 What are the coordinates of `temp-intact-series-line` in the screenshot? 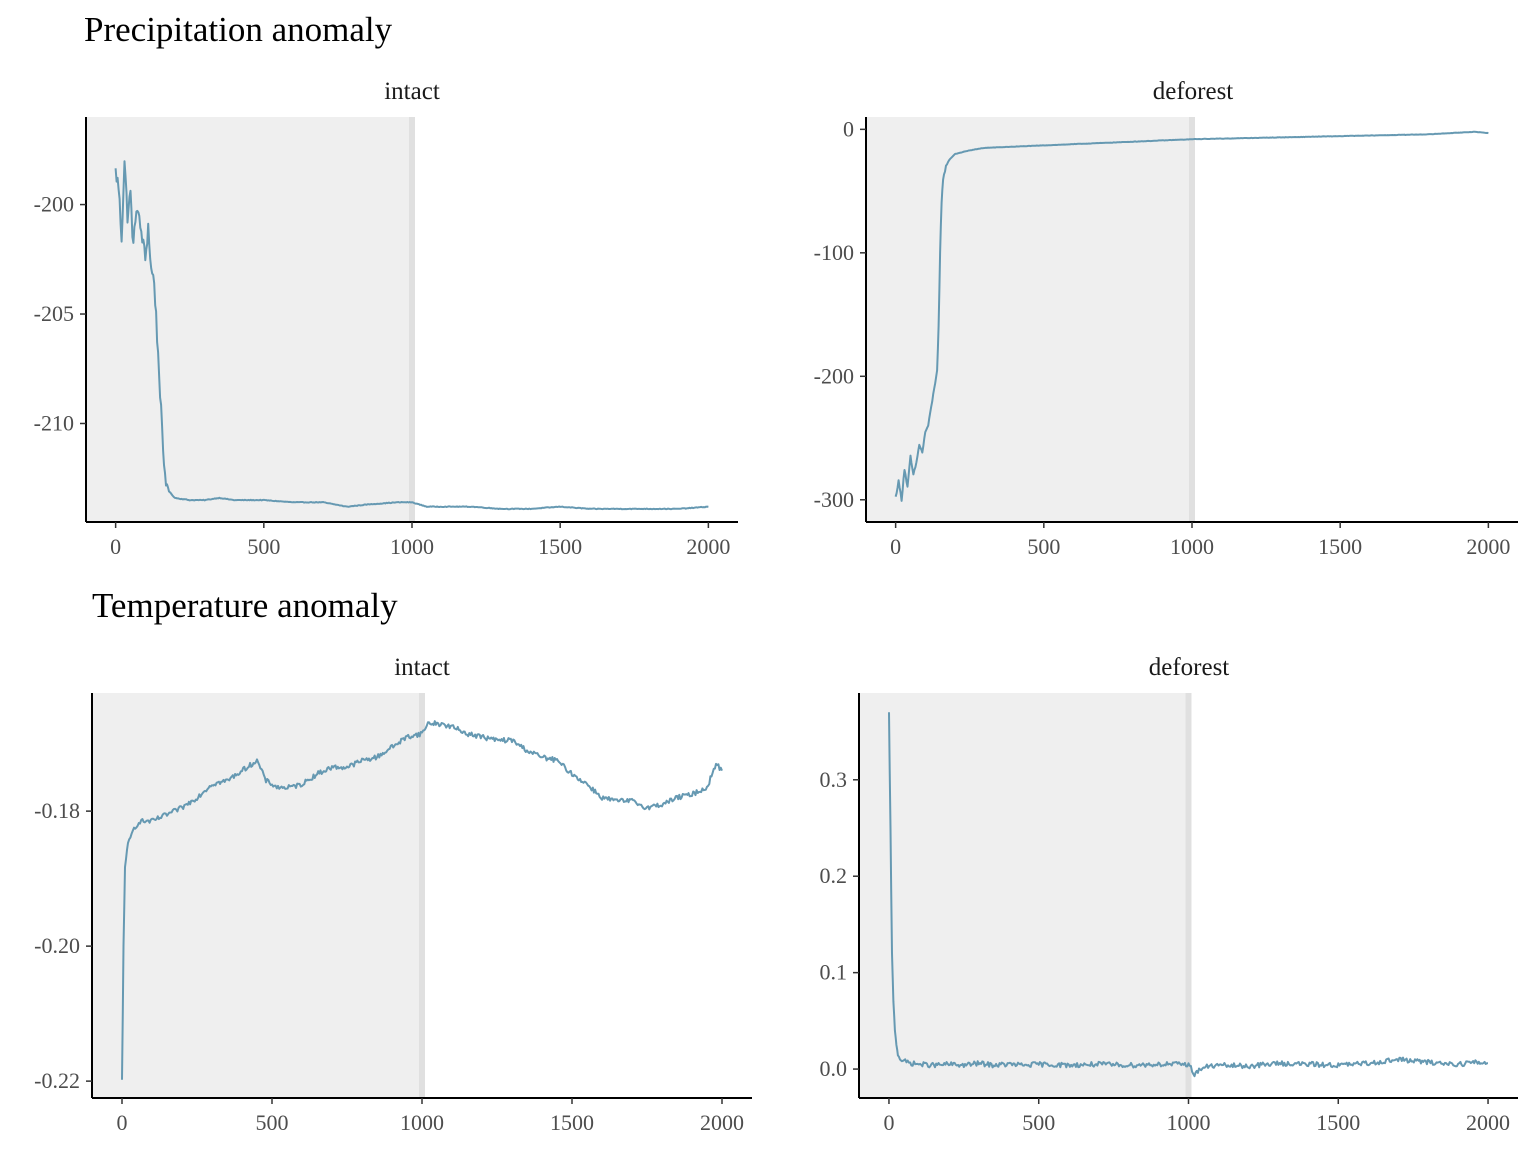 It's located at (422, 900).